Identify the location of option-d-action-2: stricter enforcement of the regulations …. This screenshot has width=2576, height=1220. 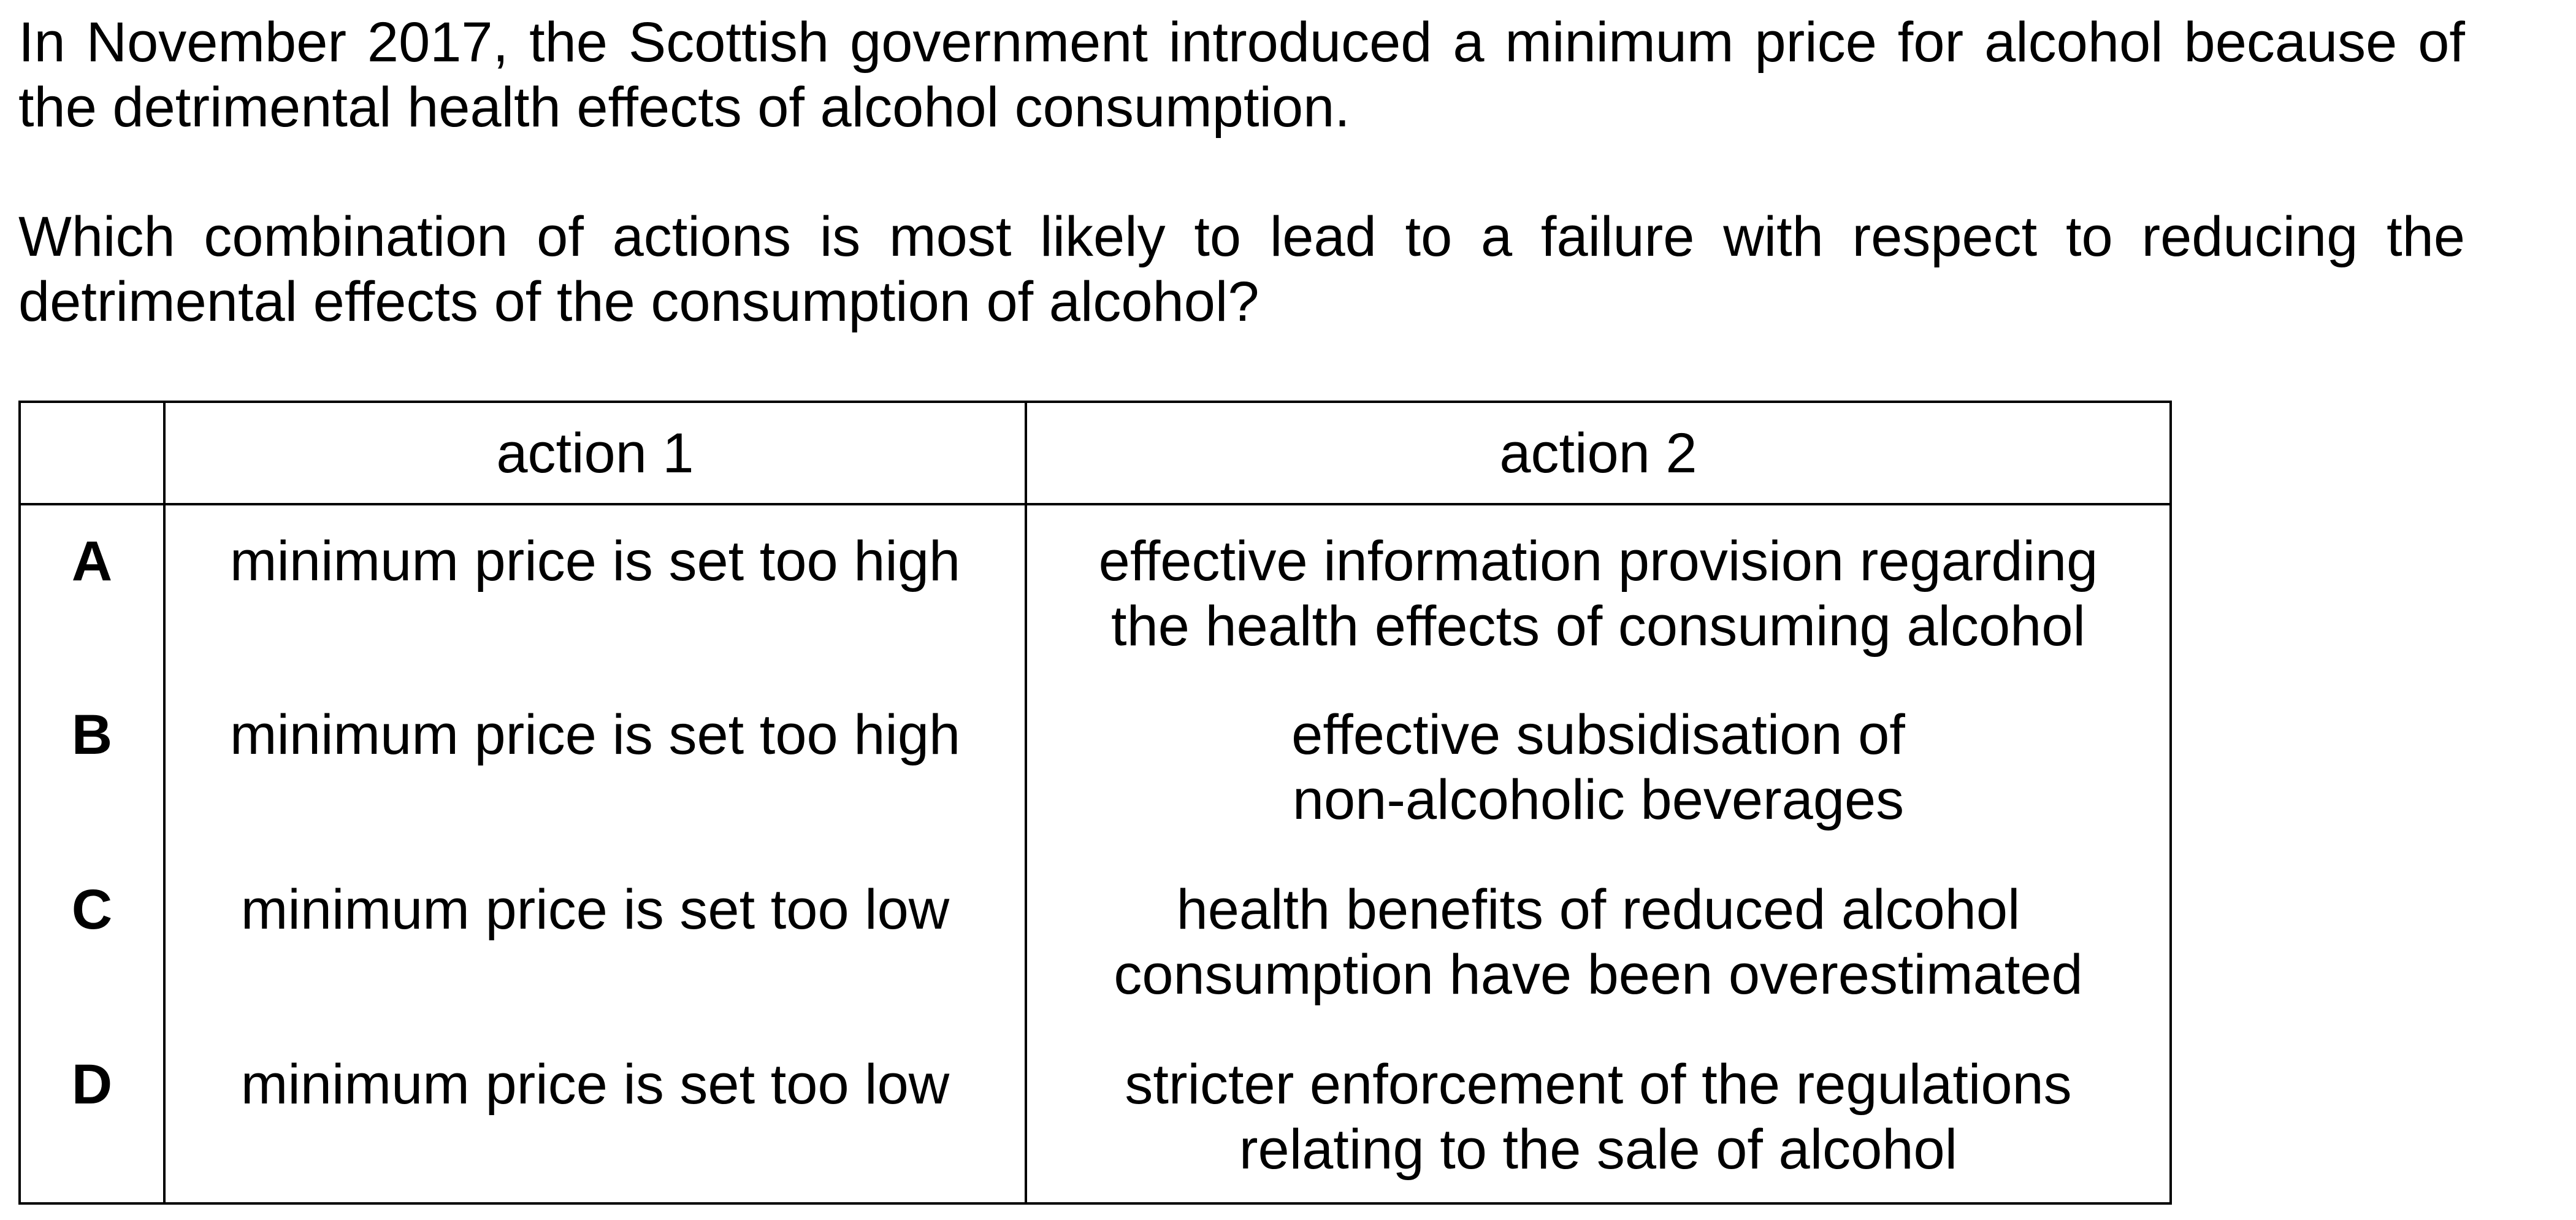
(1598, 1117).